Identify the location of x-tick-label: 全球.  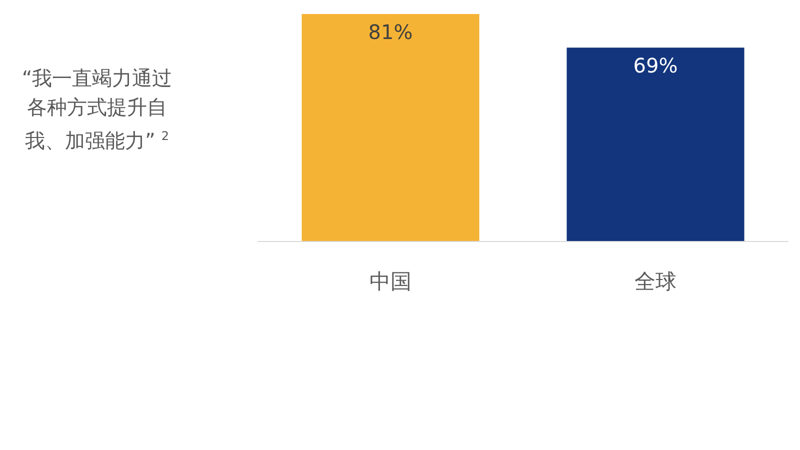
(655, 282).